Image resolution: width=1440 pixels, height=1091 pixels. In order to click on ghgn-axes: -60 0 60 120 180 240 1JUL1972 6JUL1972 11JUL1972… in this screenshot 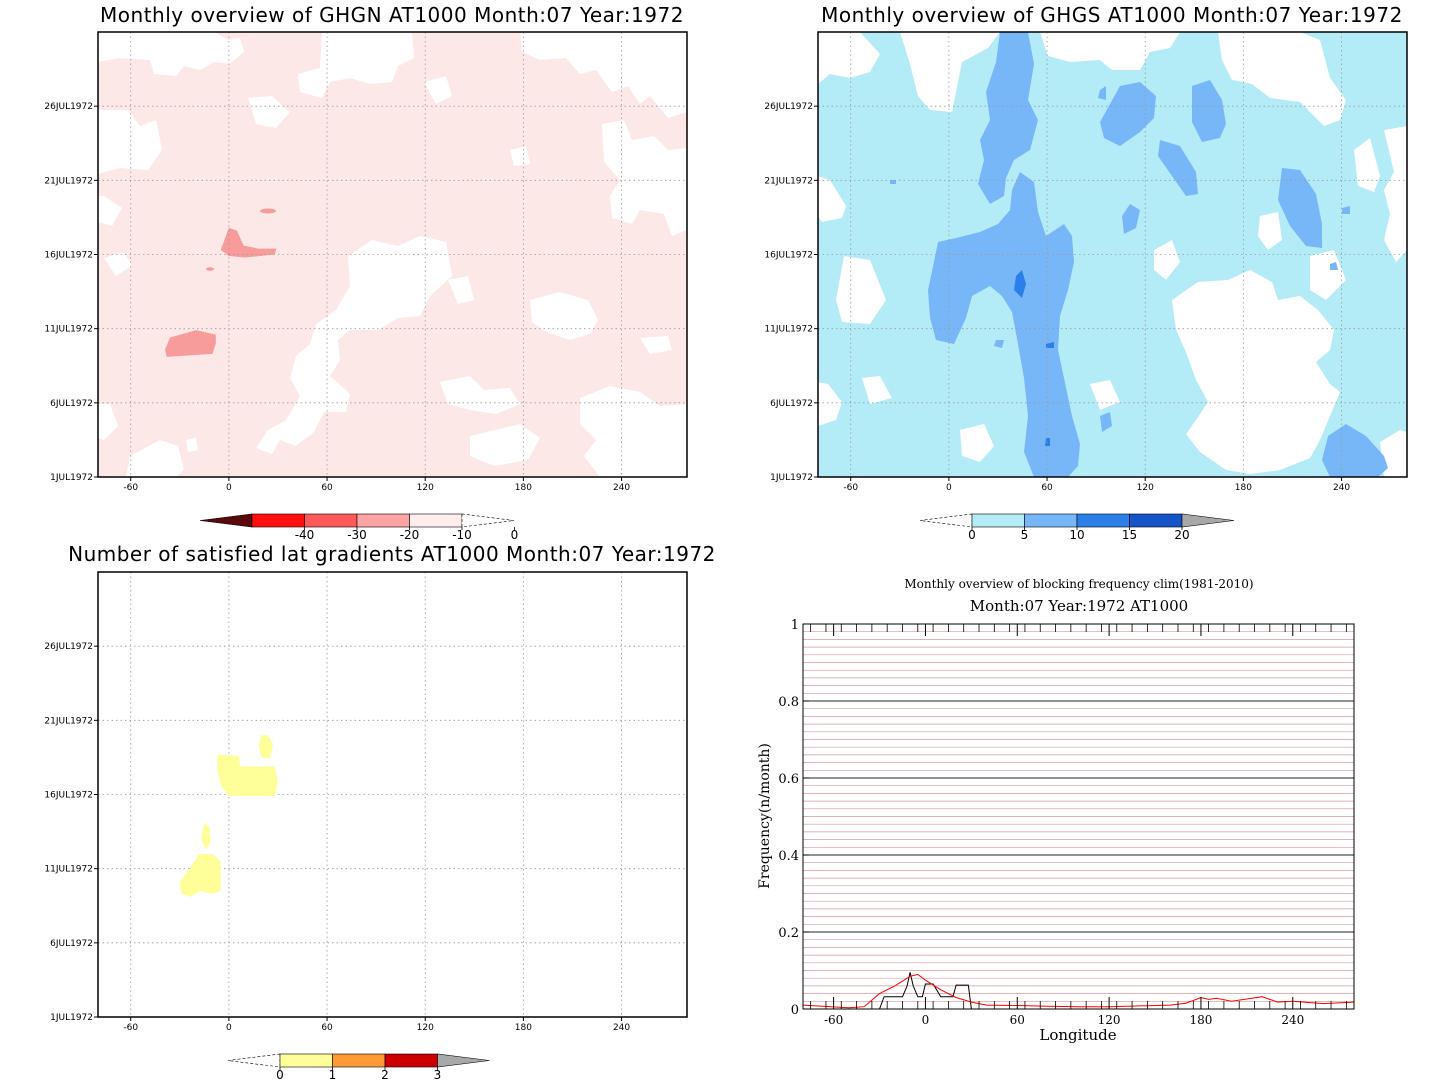, I will do `click(337, 297)`.